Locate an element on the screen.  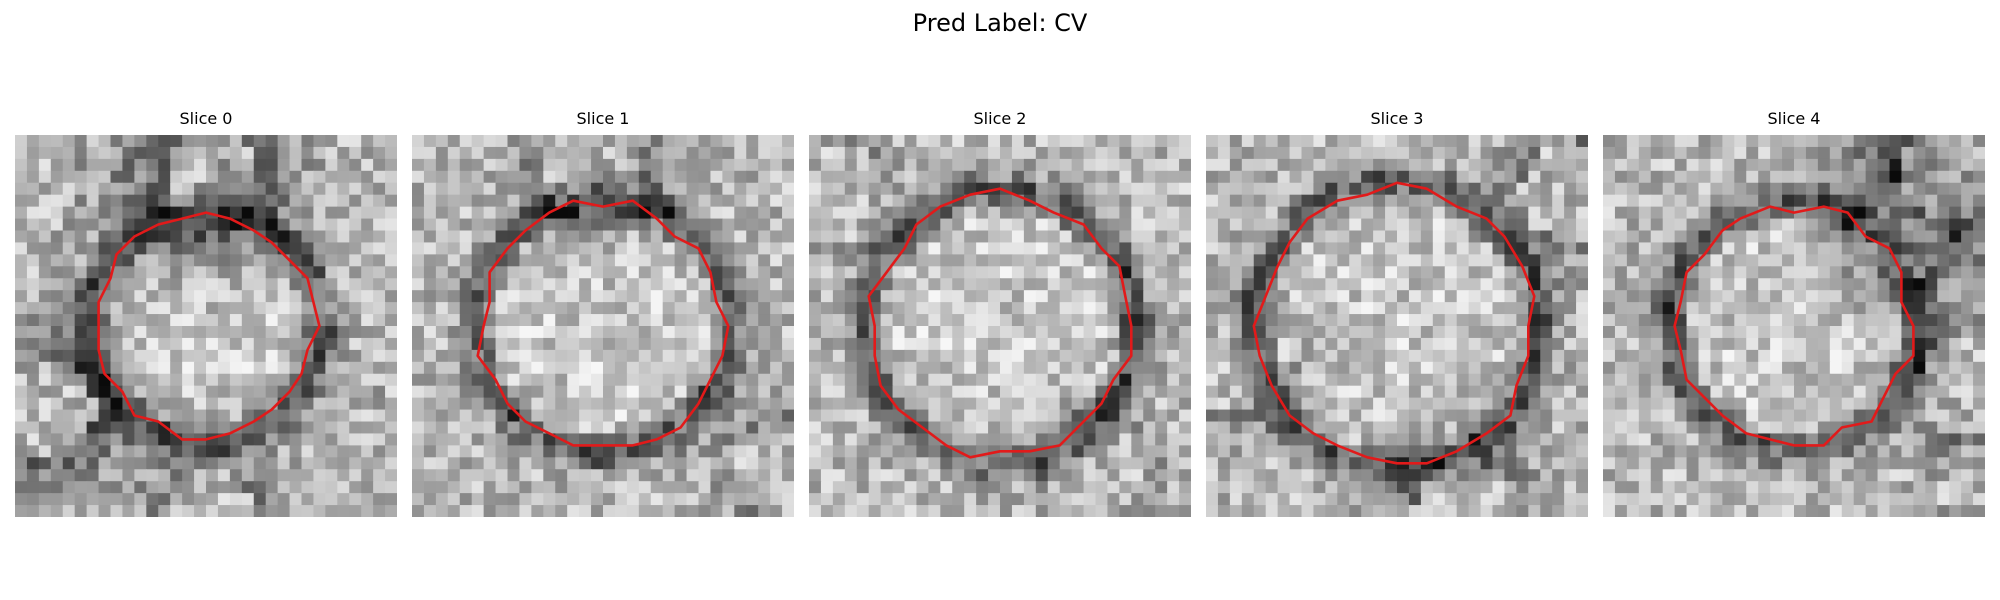
panel-title: Slice 0 is located at coordinates (206, 118).